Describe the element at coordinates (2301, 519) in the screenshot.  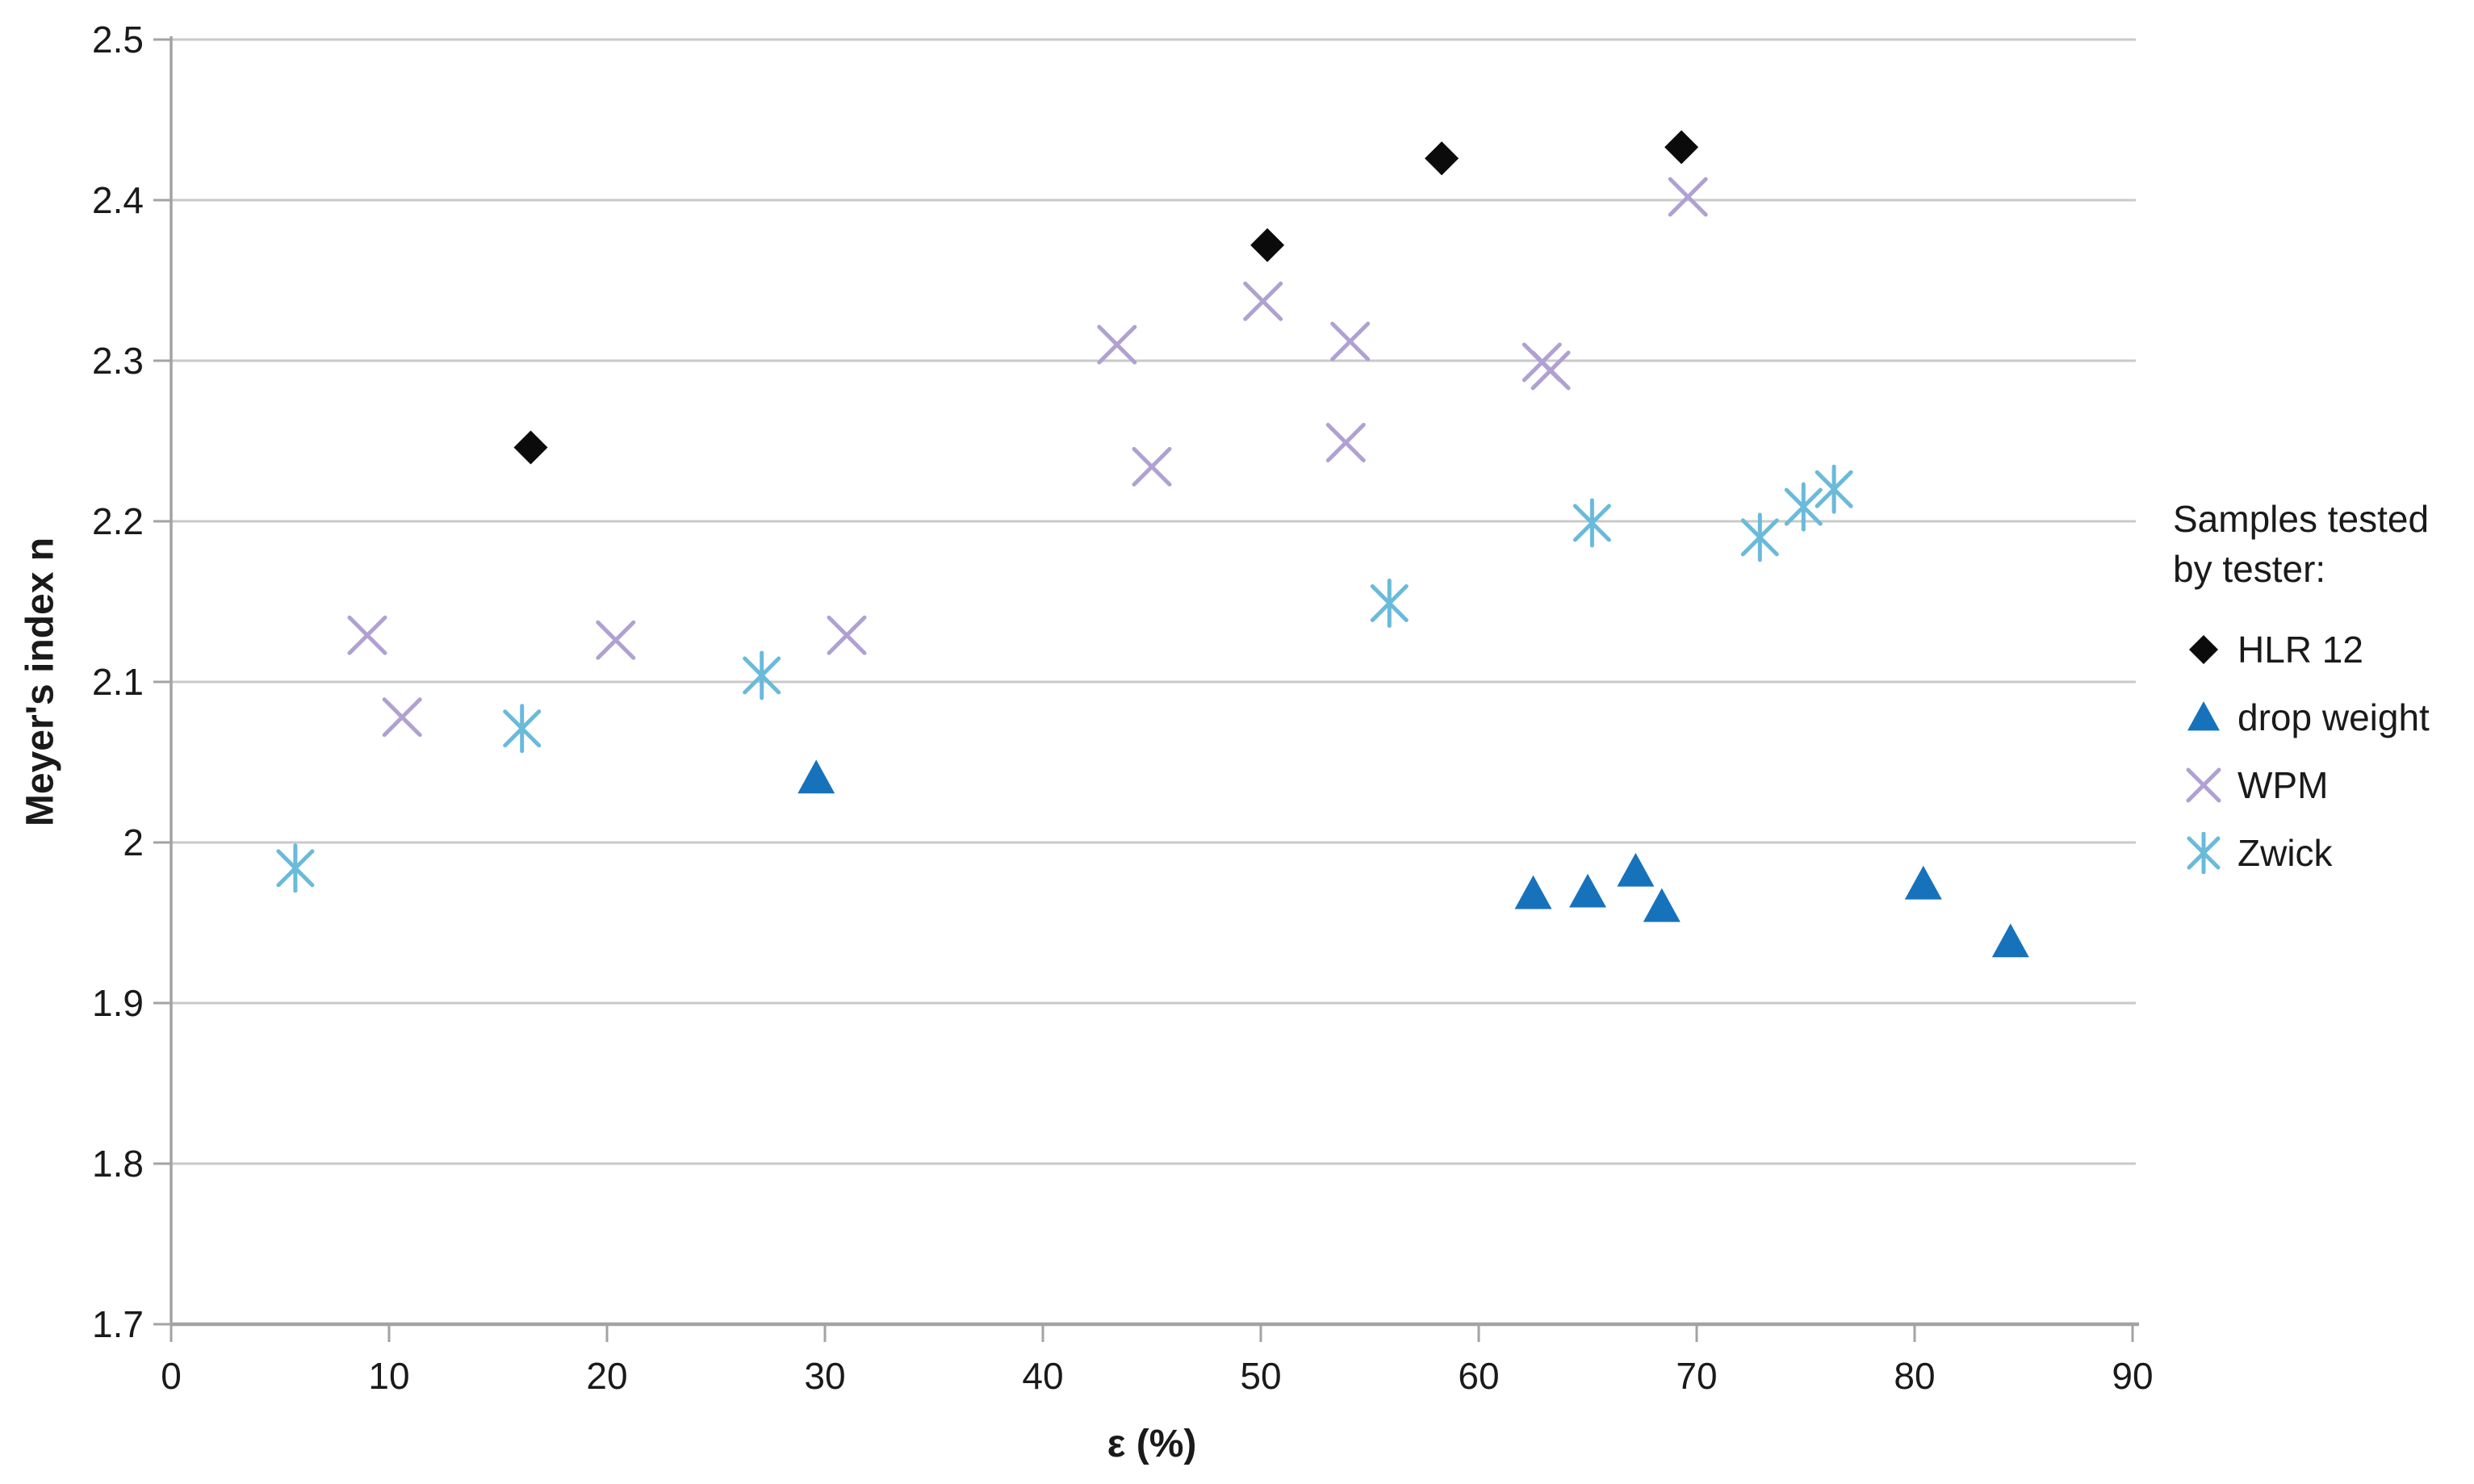
I see `legend-title-line-1: Samples tested` at that location.